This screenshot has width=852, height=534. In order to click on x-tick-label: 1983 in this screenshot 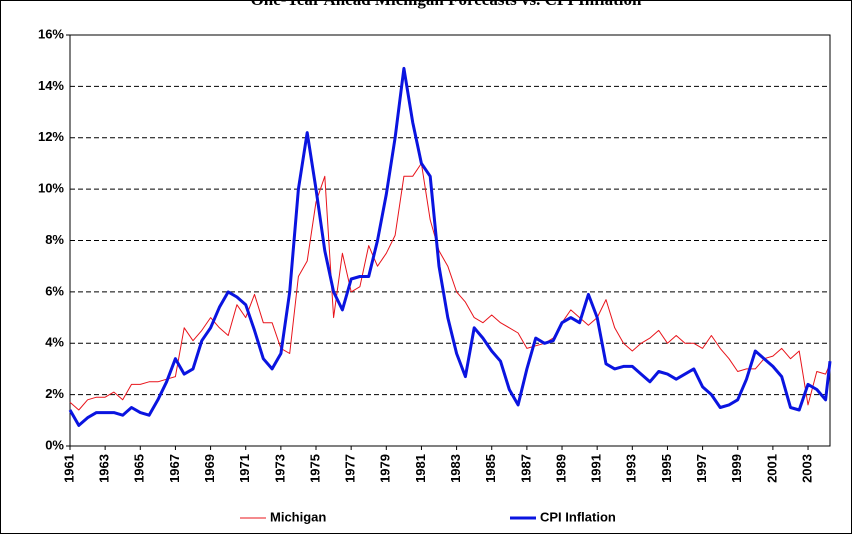, I will do `click(455, 468)`.